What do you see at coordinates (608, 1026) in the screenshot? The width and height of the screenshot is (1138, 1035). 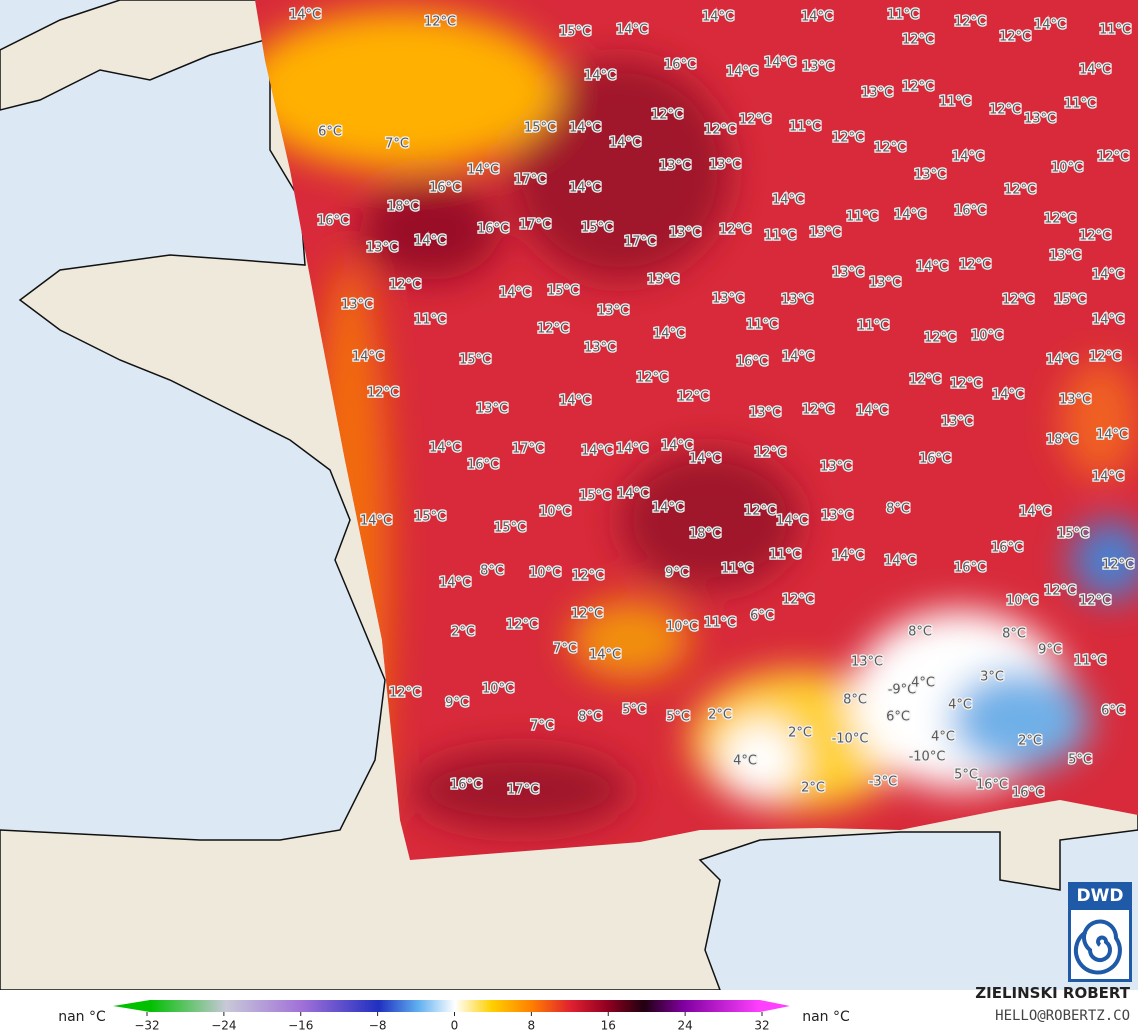 I see `colorbar-tick-label: 16` at bounding box center [608, 1026].